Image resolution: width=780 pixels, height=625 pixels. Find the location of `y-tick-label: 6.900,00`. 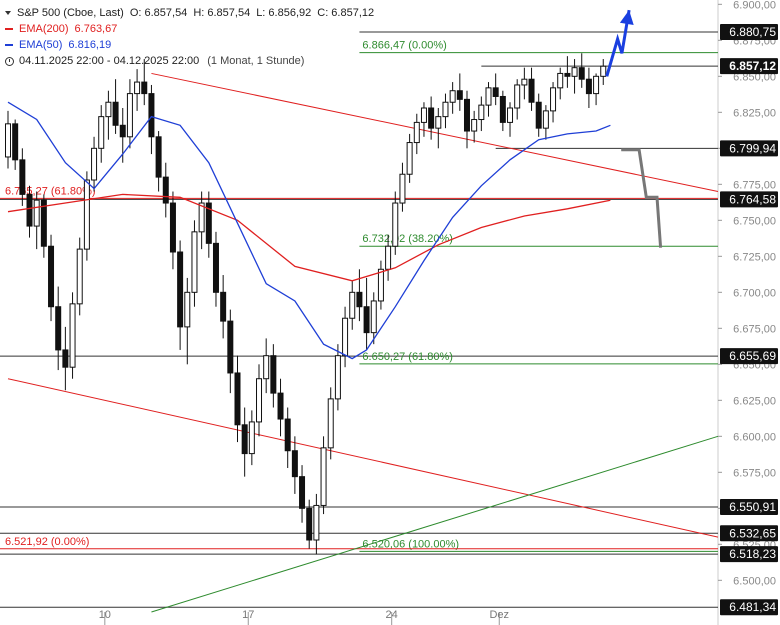

y-tick-label: 6.900,00 is located at coordinates (754, 5).